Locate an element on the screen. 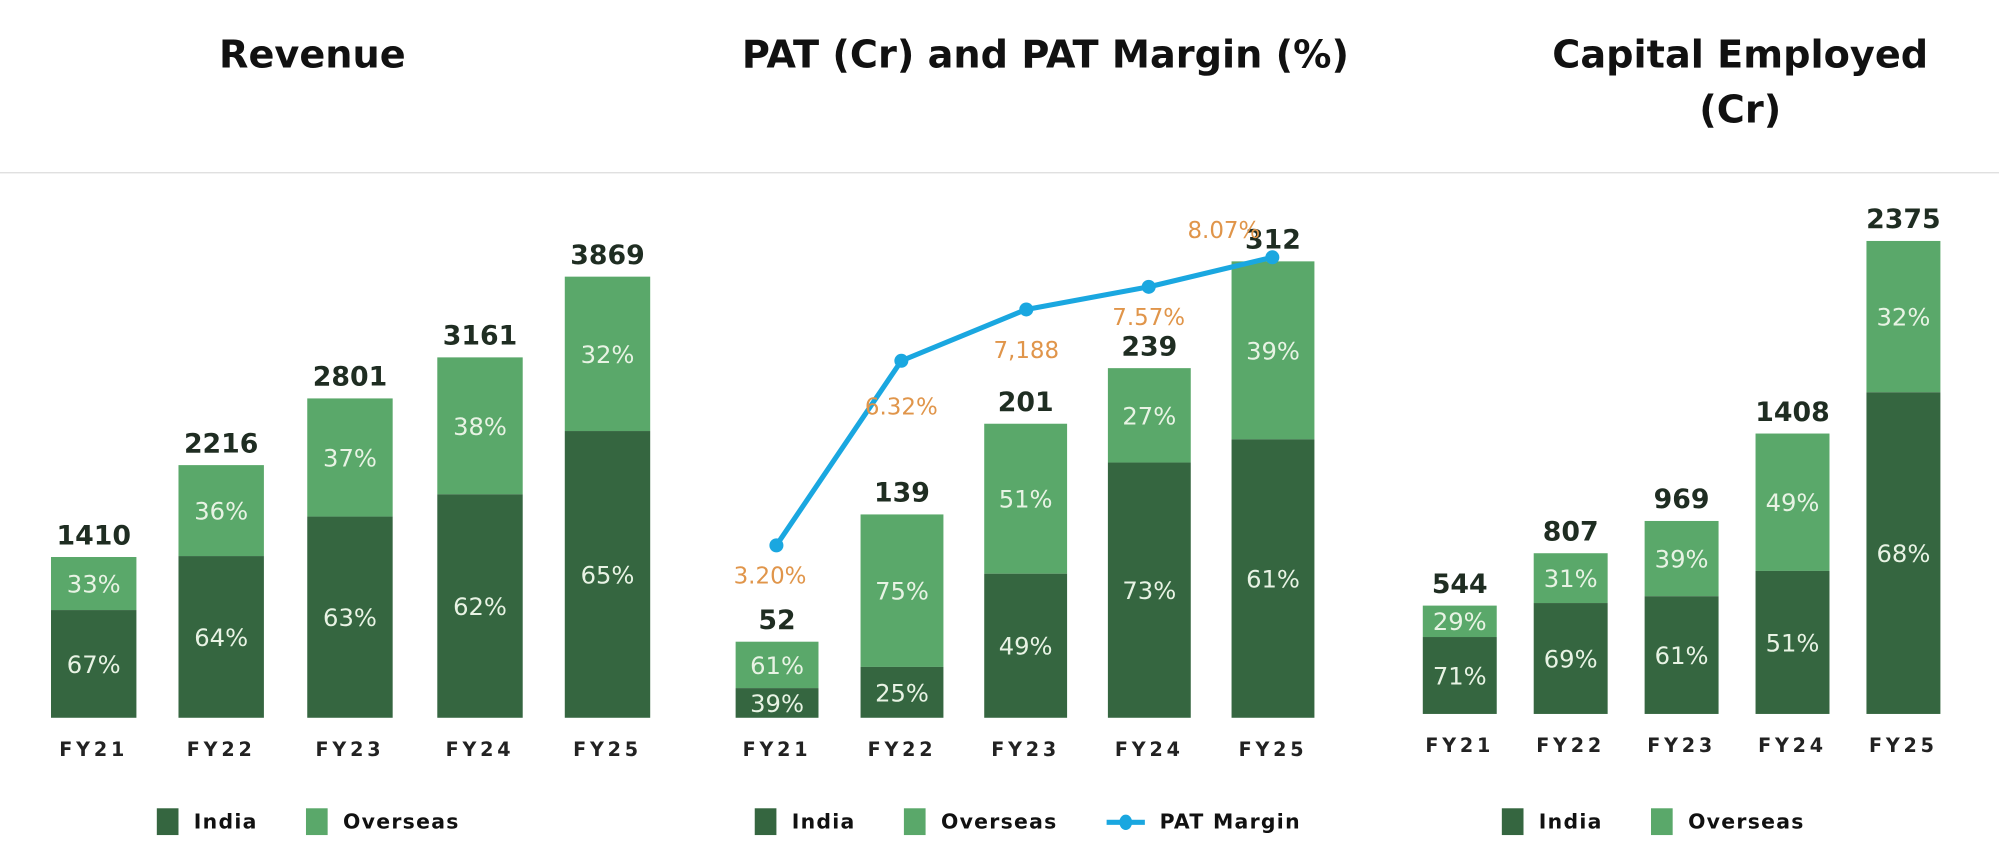 This screenshot has width=1999, height=863. india-percent-label: 68% is located at coordinates (1904, 554).